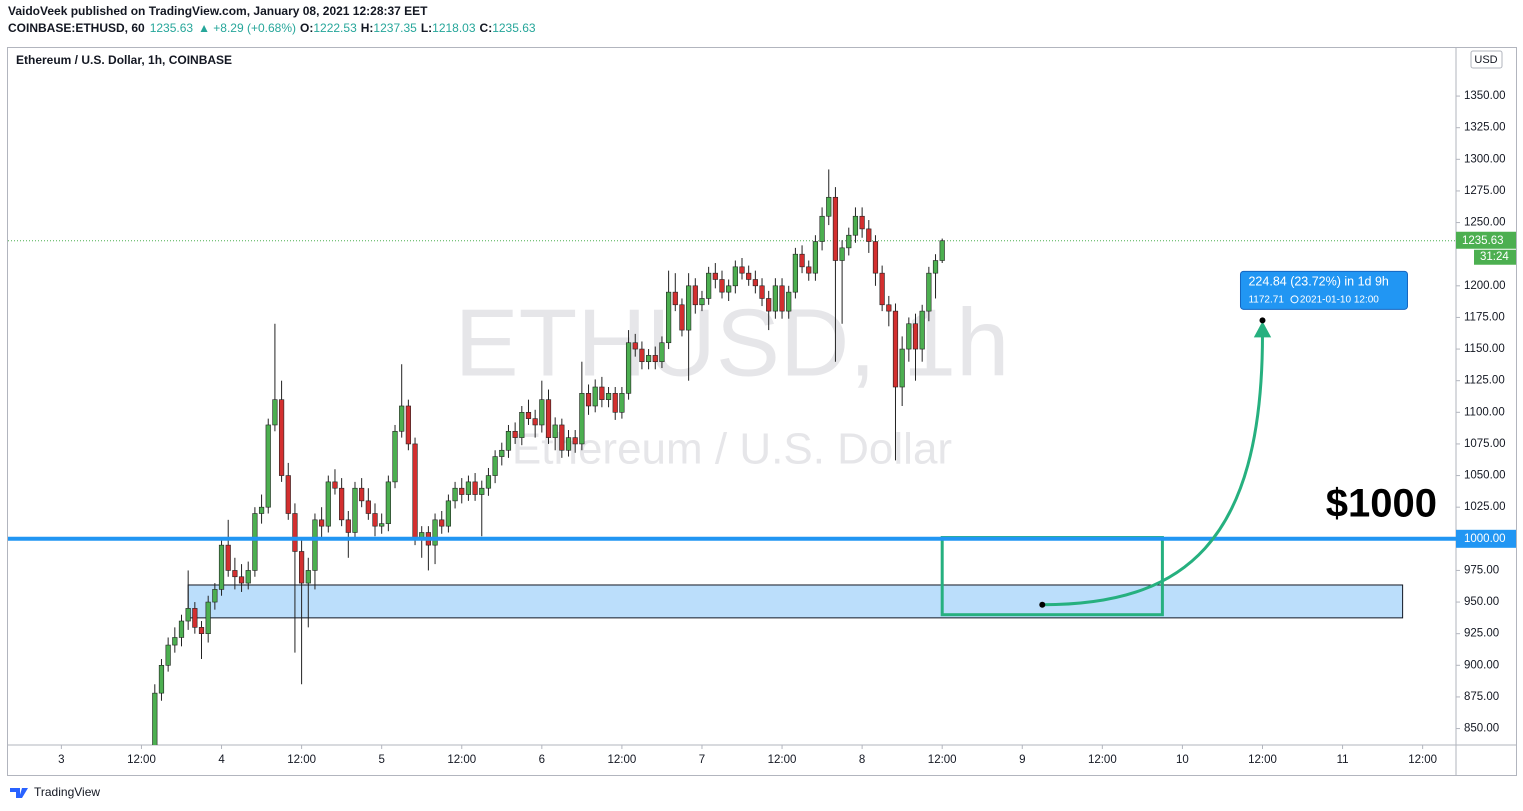  Describe the element at coordinates (395, 28) in the screenshot. I see `ohlc-value: 1237.35` at that location.